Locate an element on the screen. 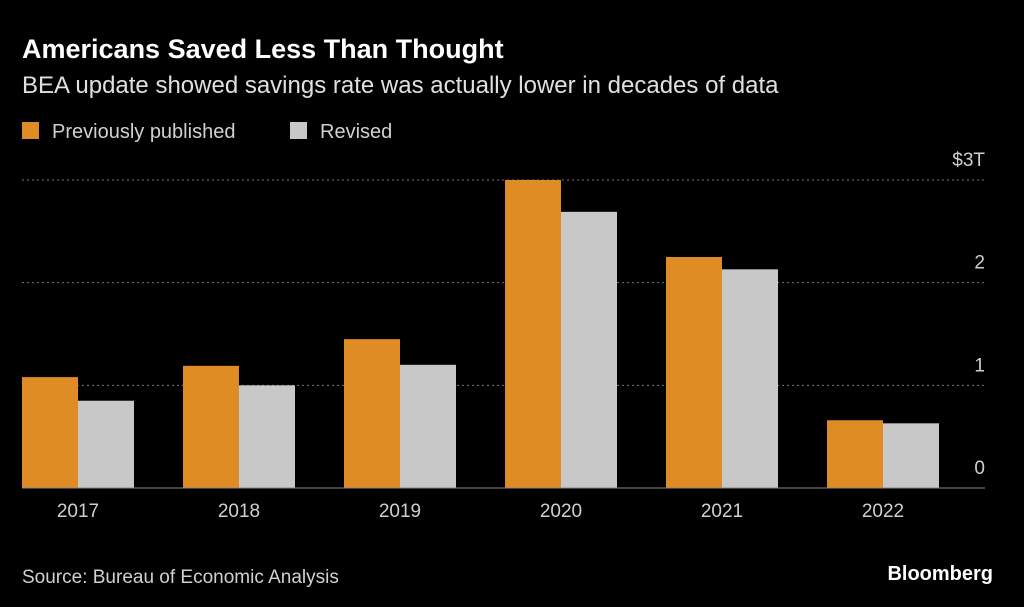 The height and width of the screenshot is (607, 1024). x-tick-label: 2018 is located at coordinates (239, 511).